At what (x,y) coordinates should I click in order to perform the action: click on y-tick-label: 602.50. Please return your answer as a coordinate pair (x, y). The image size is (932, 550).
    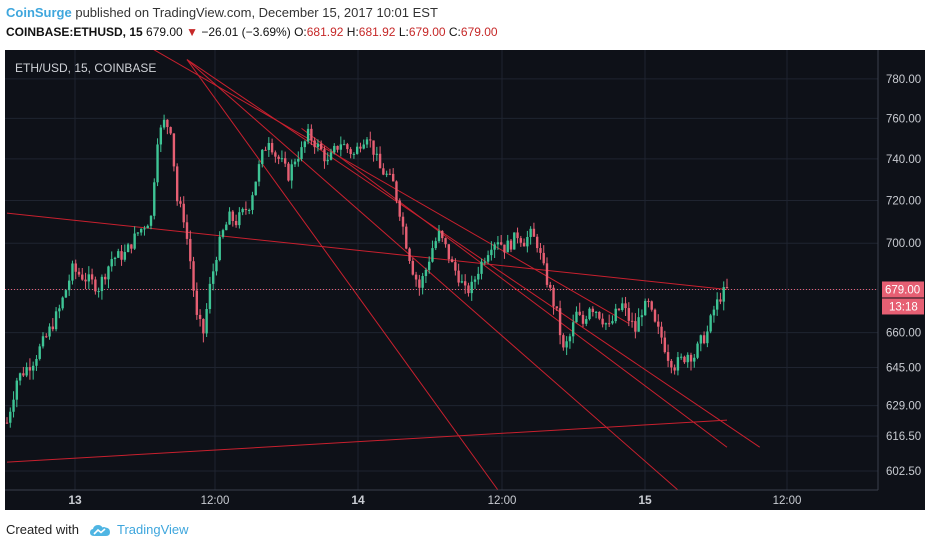
    Looking at the image, I should click on (903, 472).